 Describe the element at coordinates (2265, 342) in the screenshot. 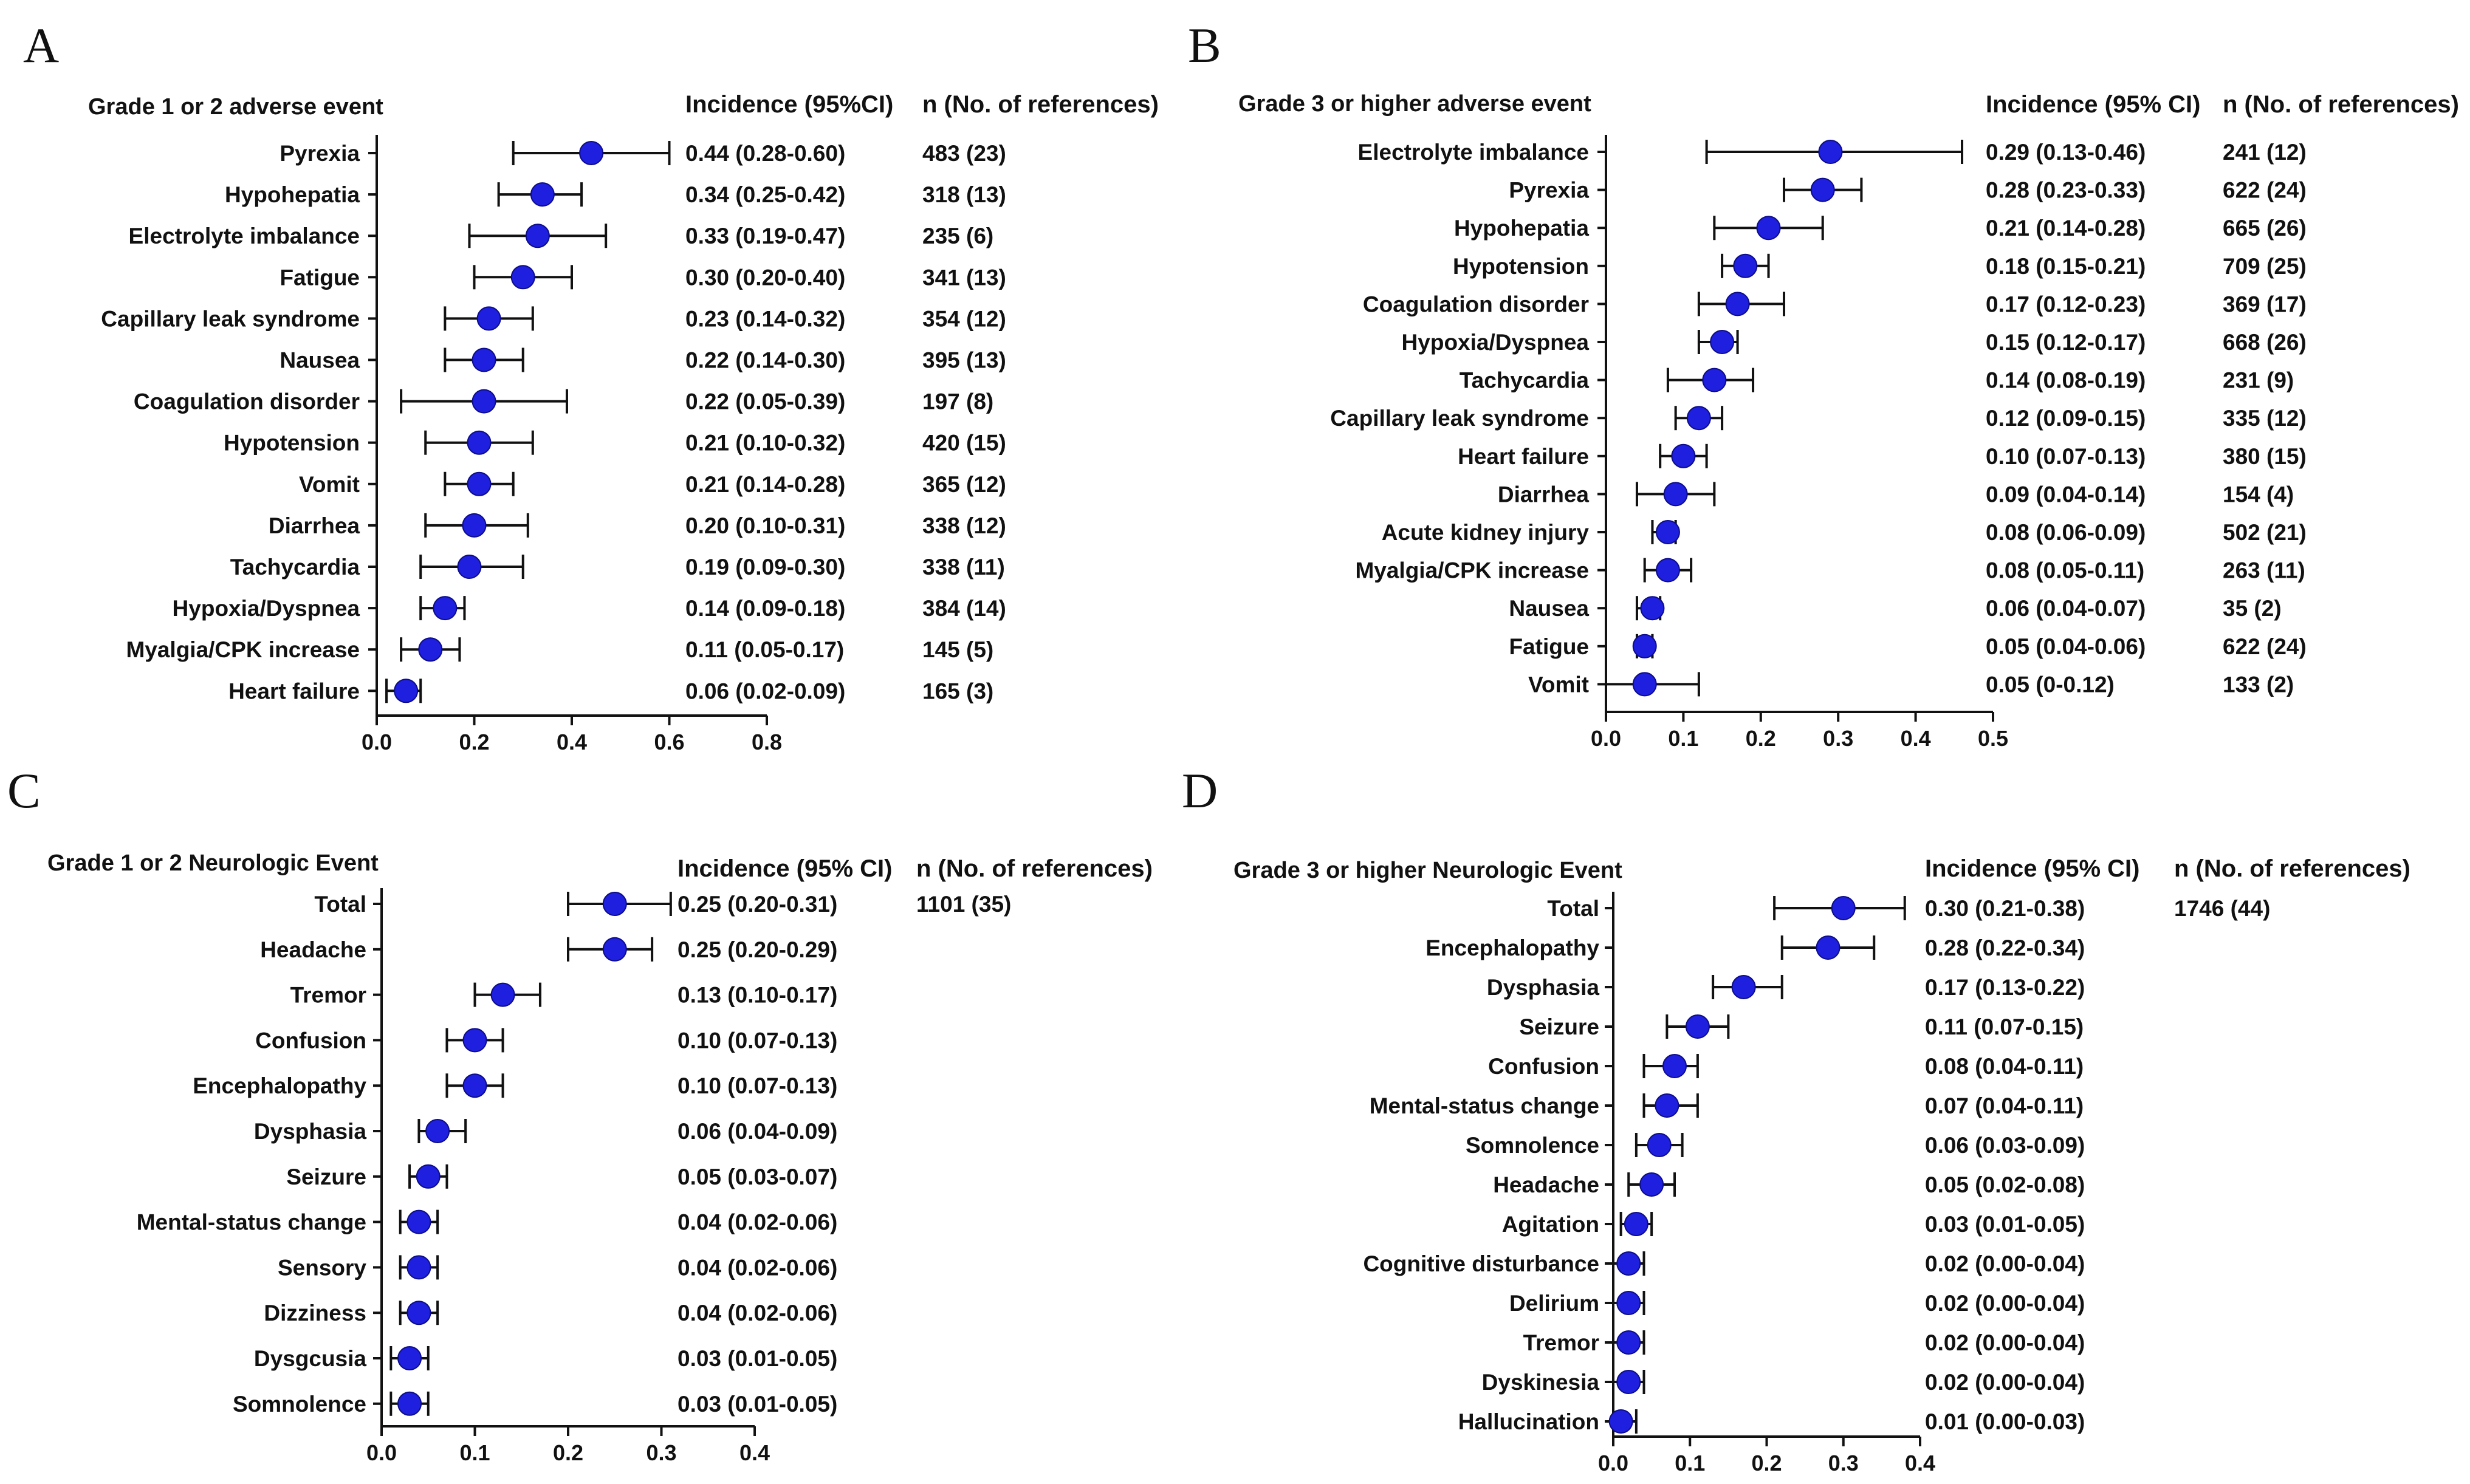

I see `panel-b-n-value: 668 (26)` at that location.